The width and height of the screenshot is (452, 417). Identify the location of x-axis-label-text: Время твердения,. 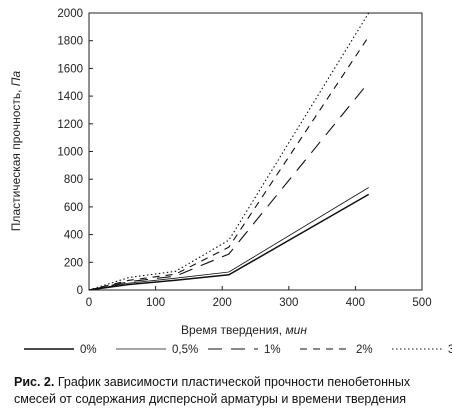
(233, 330).